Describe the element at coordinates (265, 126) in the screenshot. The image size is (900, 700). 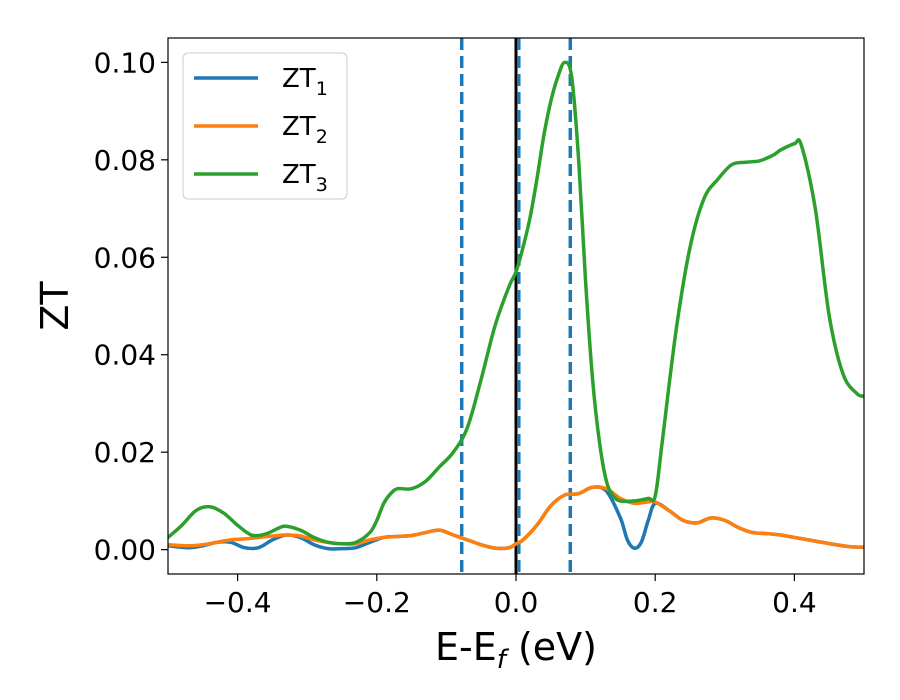
I see `legend-frame` at that location.